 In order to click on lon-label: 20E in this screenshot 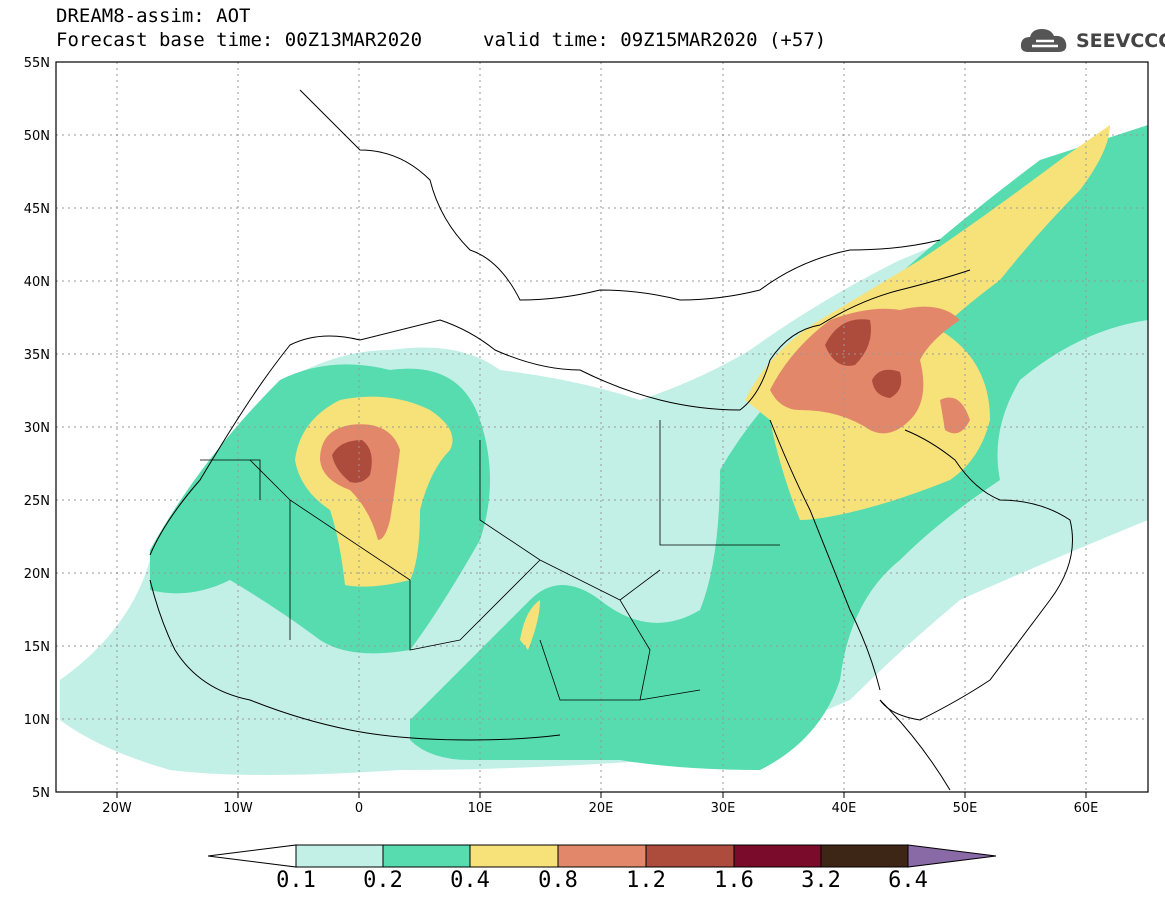, I will do `click(601, 808)`.